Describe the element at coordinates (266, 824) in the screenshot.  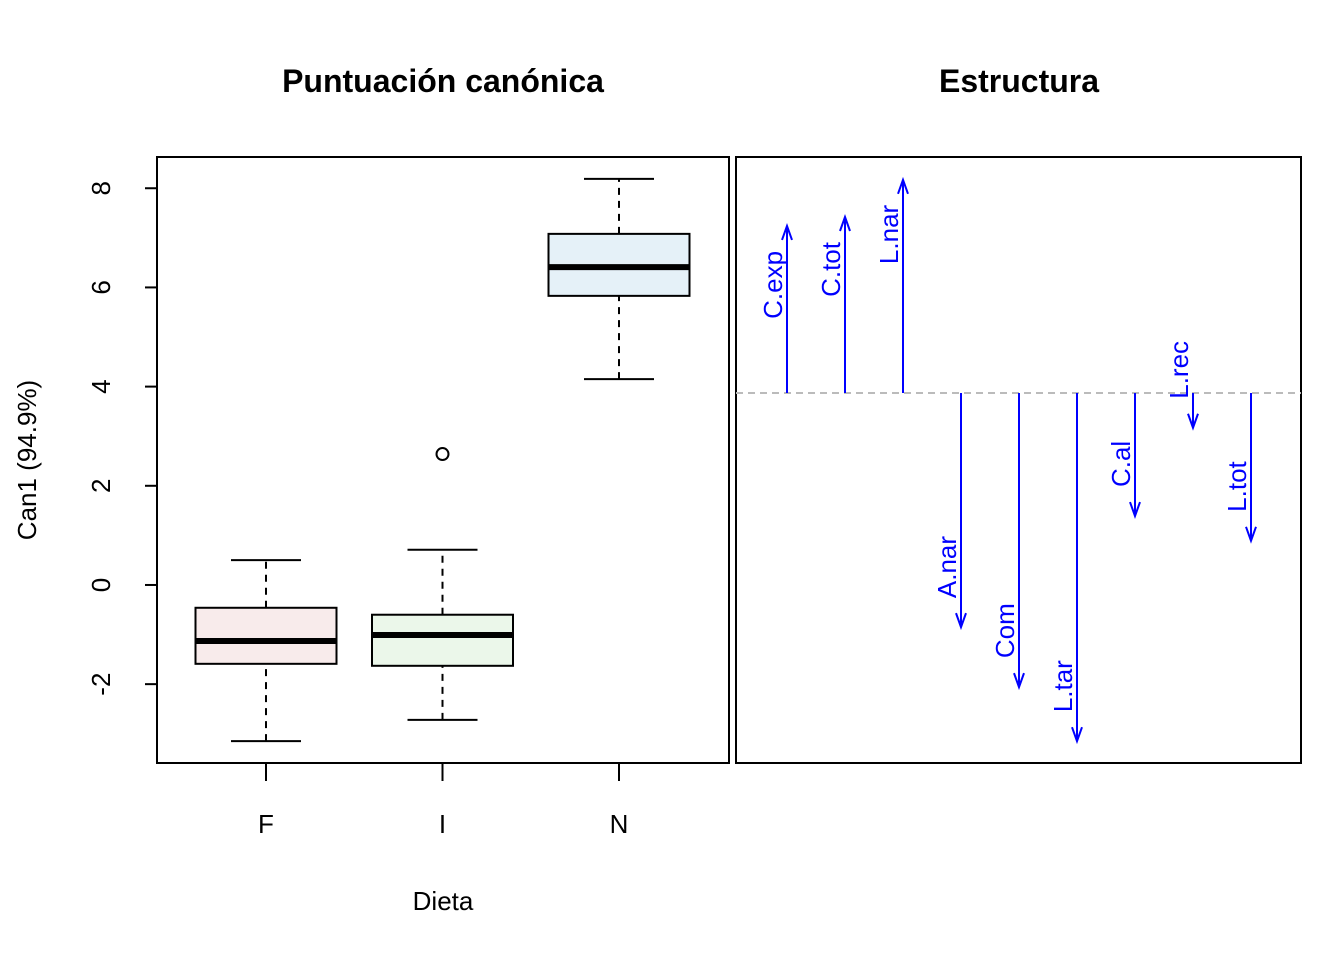
I see `x-tick-label: F` at that location.